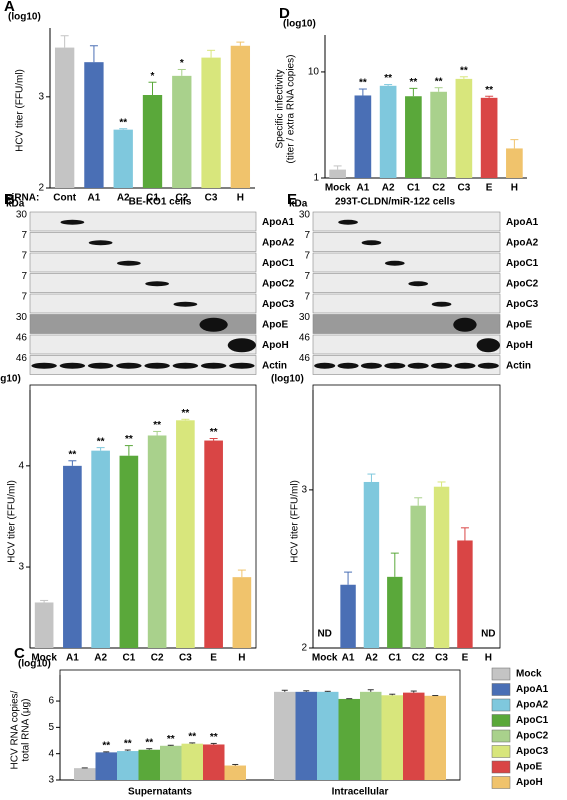 This screenshot has width=567, height=800. I want to click on blot-label: ApoE, so click(519, 324).